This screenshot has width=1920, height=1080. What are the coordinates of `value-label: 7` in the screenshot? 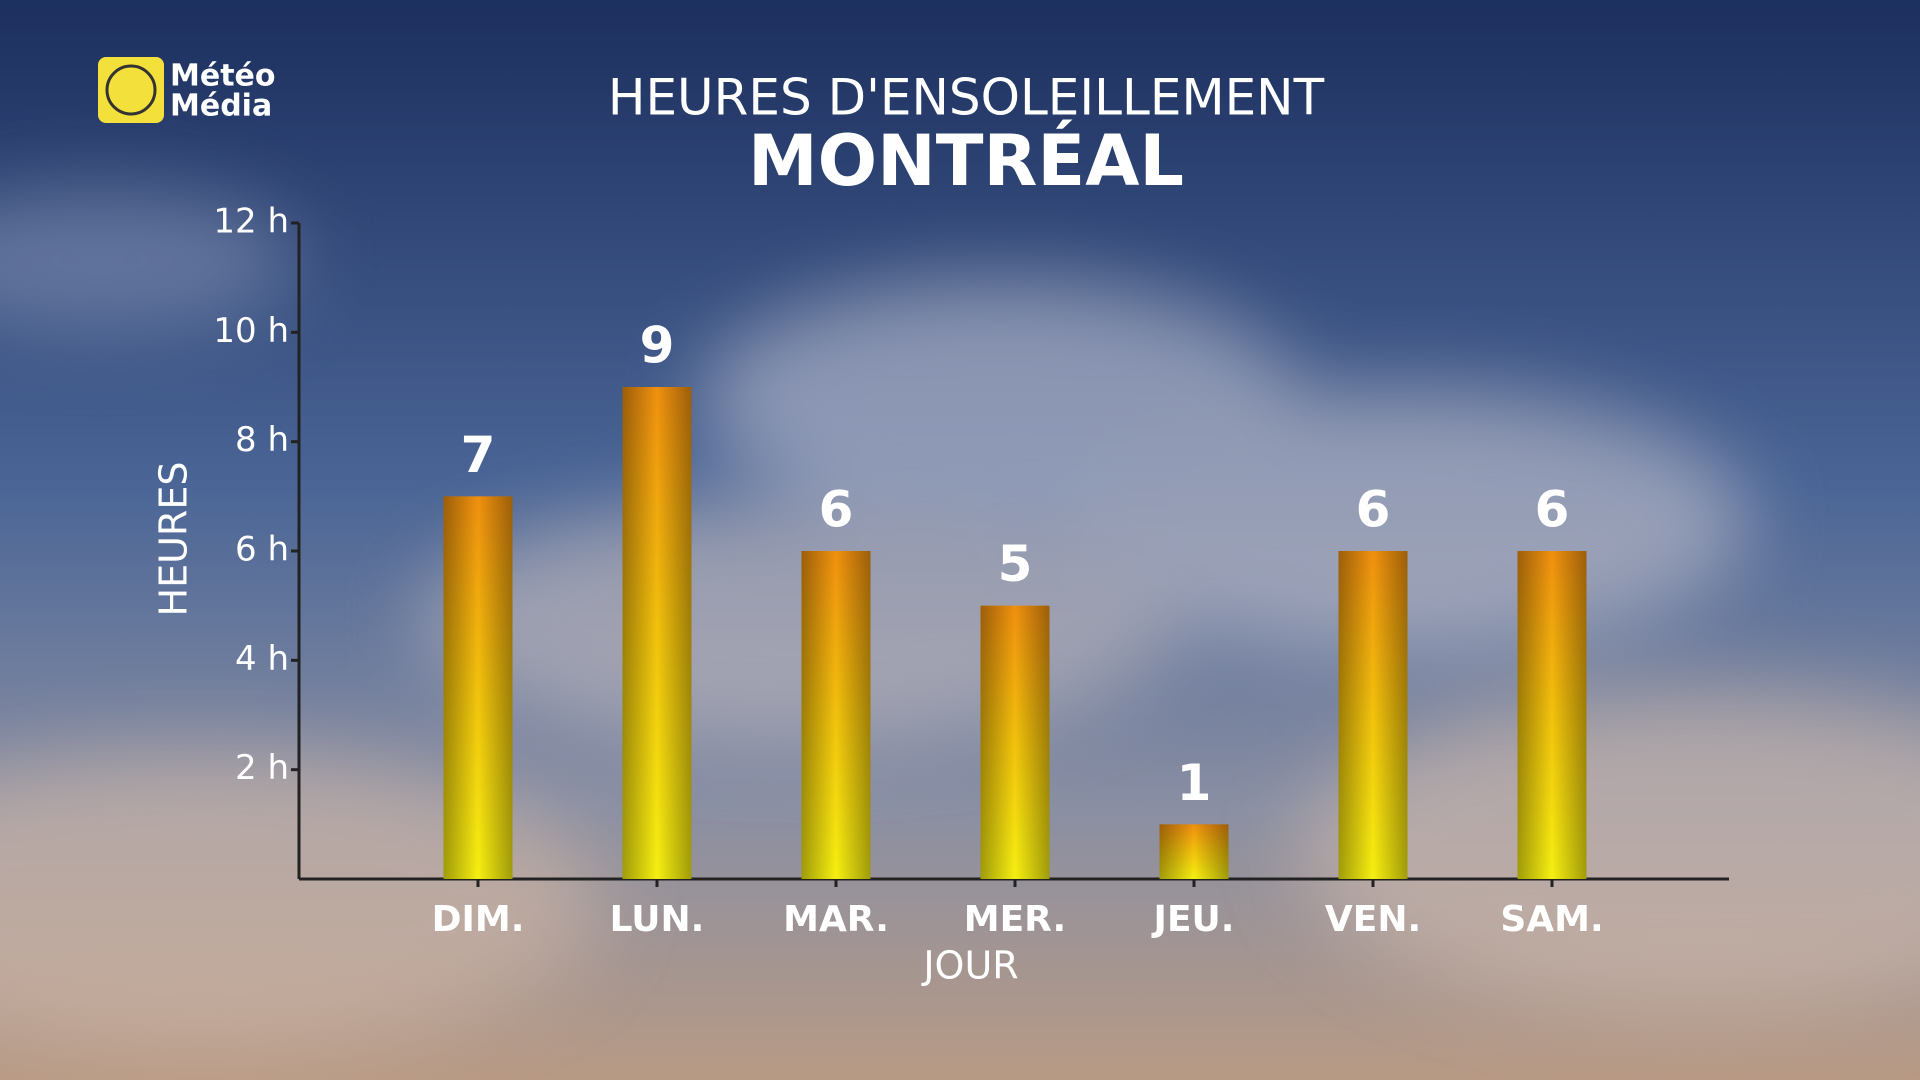 It's located at (478, 455).